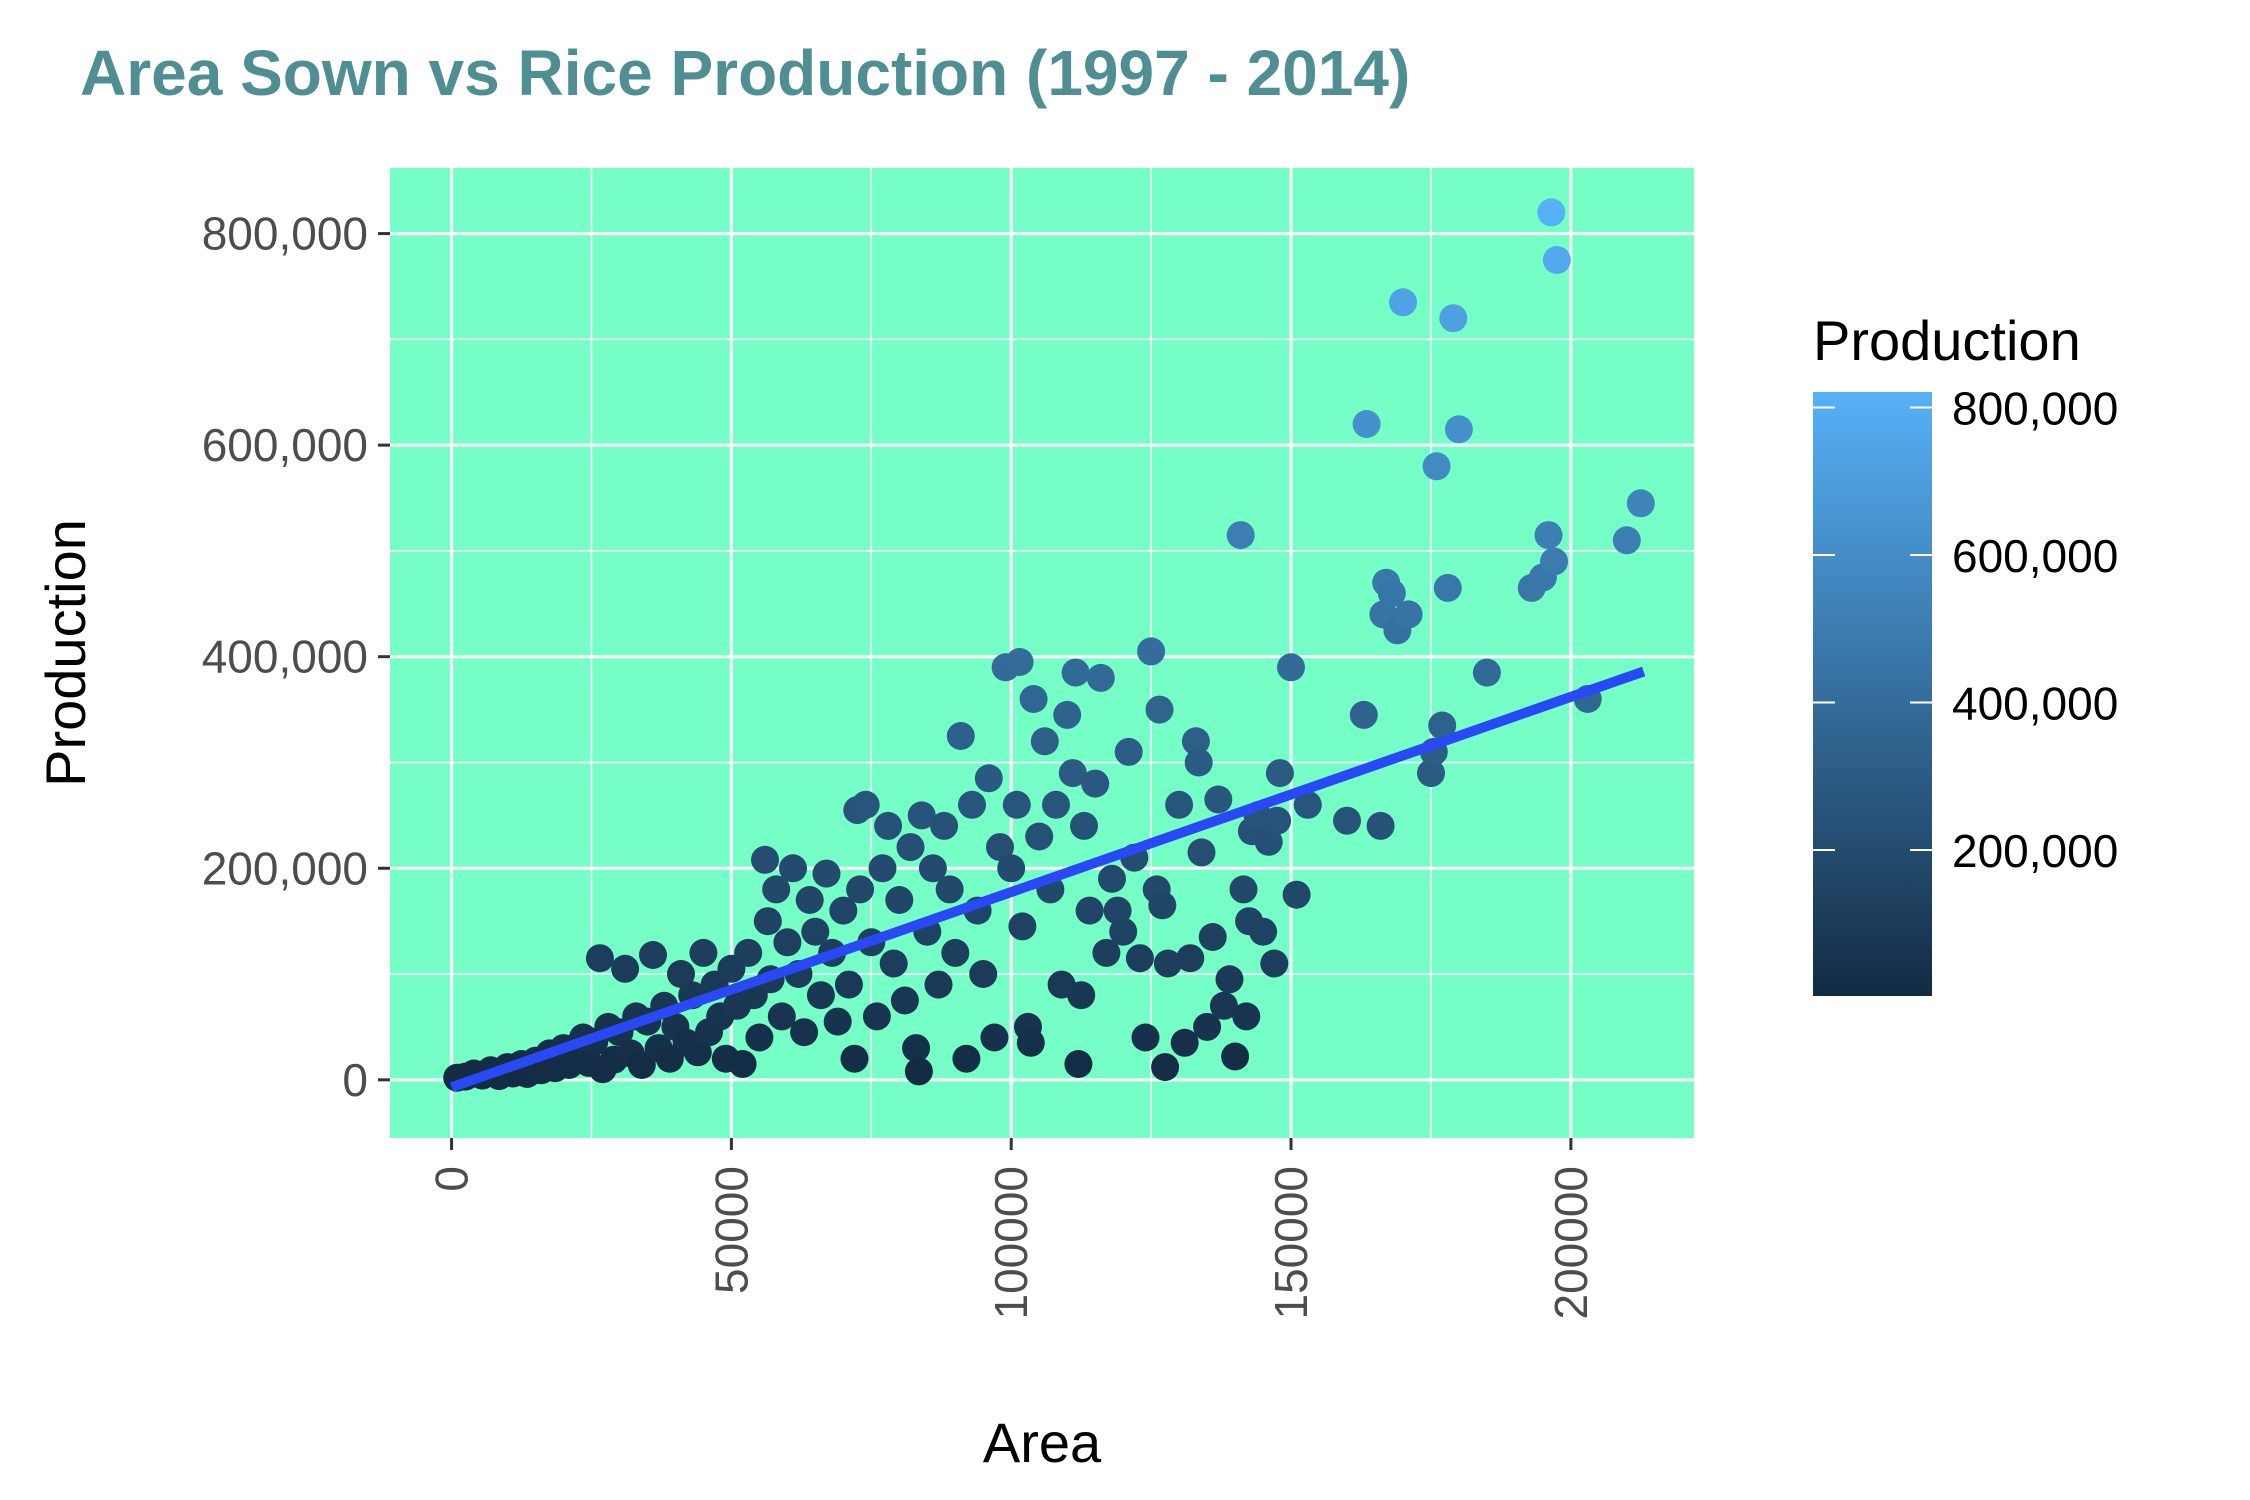  I want to click on x-tick-label: 200000, so click(1571, 1243).